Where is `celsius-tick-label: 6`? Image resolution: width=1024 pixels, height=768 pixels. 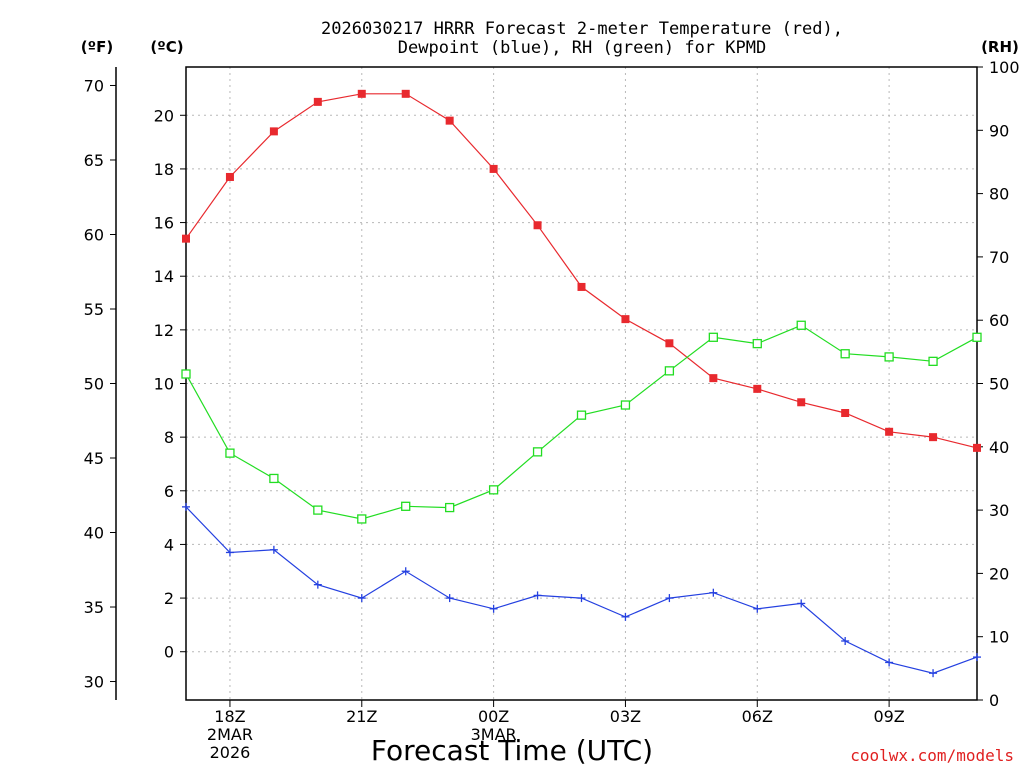 celsius-tick-label: 6 is located at coordinates (169, 491).